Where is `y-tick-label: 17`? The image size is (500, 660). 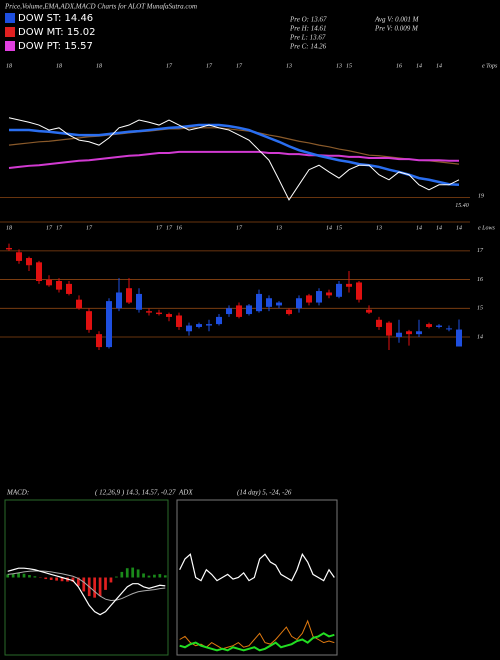 y-tick-label: 17 is located at coordinates (480, 251).